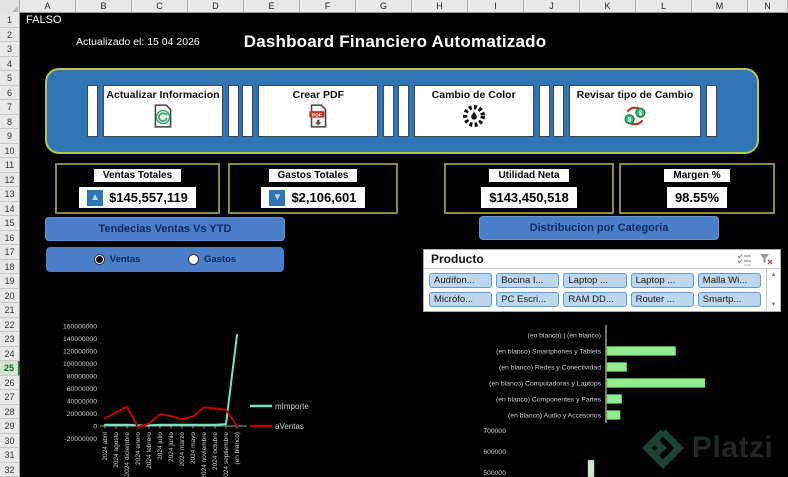 The image size is (788, 477). I want to click on kpi-value-box: 98.55%, so click(697, 197).